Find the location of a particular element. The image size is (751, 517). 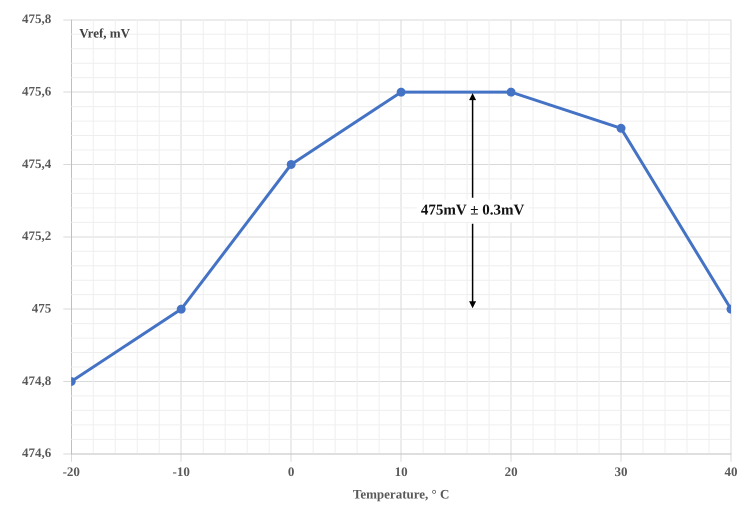

x-tick-label: 20 is located at coordinates (511, 471).